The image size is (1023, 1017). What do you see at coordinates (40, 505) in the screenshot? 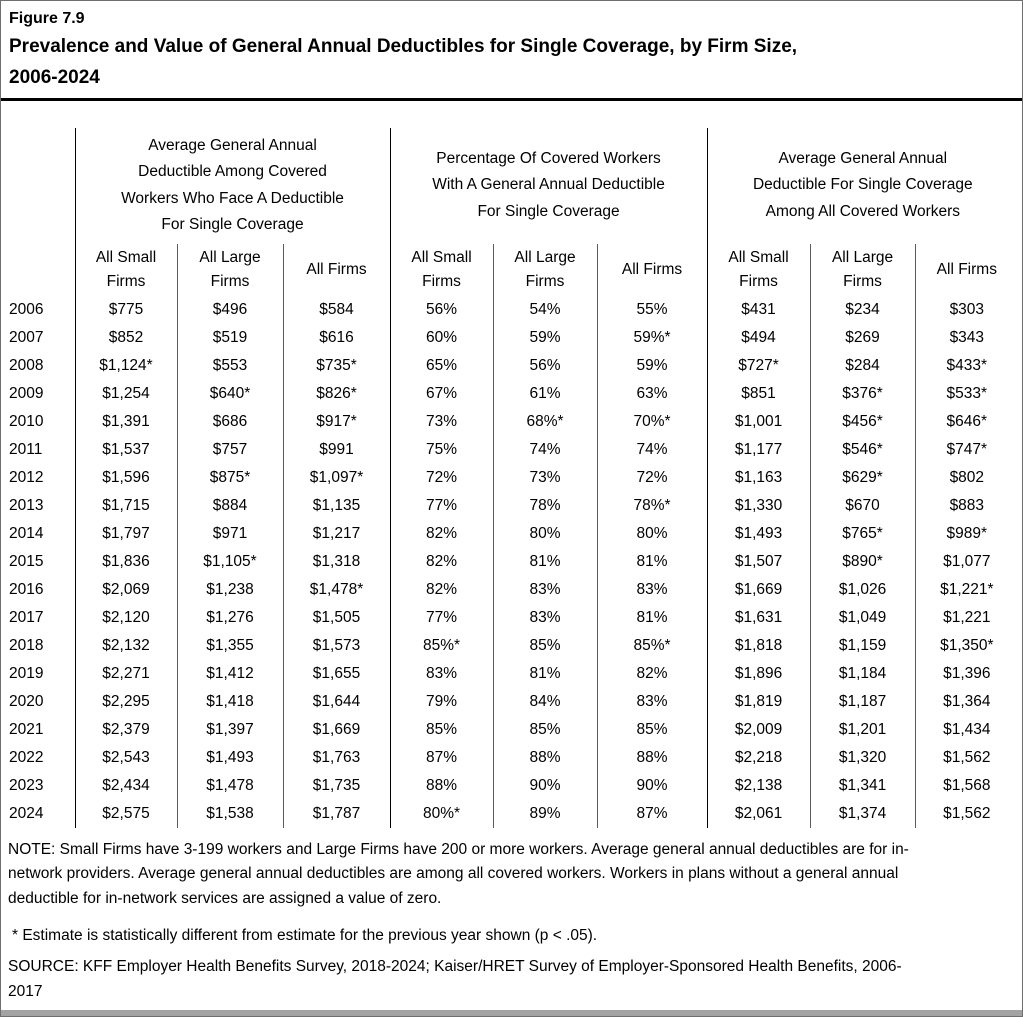
I see `year-cell: 2013` at bounding box center [40, 505].